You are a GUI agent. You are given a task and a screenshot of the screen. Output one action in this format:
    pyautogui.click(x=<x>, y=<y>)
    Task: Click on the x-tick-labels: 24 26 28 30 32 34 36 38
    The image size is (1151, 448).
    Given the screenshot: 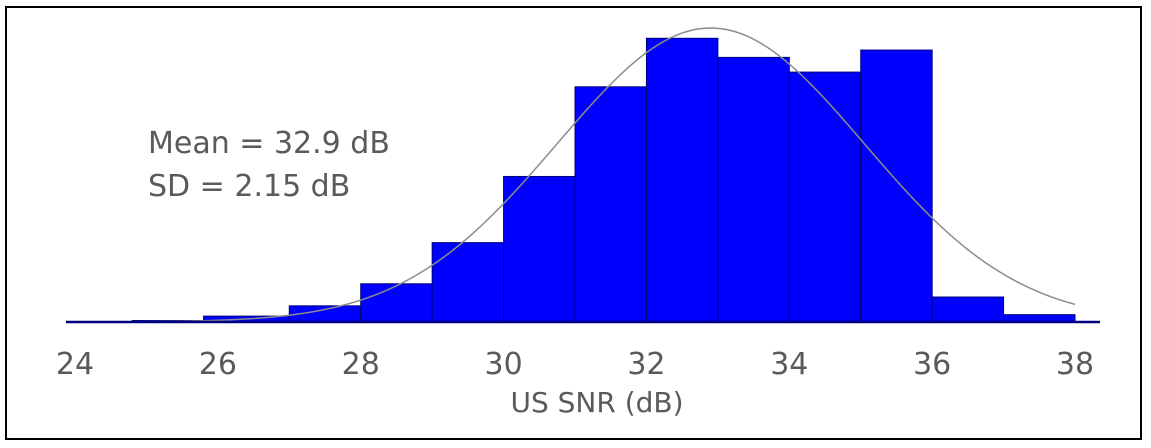 What is the action you would take?
    pyautogui.click(x=575, y=364)
    